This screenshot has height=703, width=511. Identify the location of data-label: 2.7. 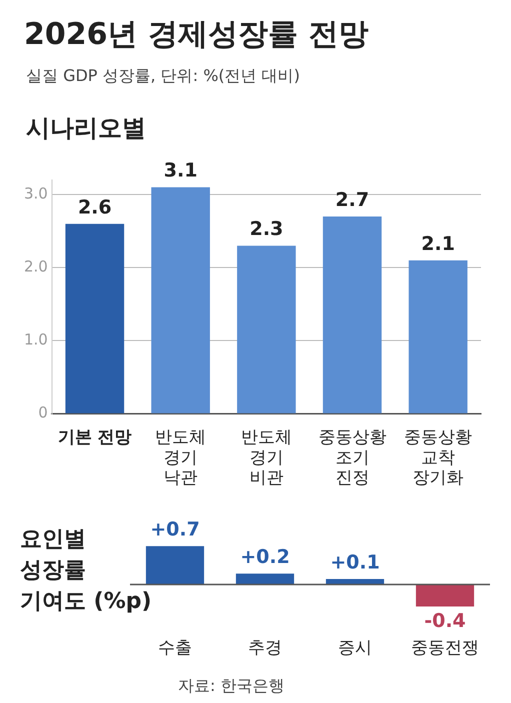
(352, 199).